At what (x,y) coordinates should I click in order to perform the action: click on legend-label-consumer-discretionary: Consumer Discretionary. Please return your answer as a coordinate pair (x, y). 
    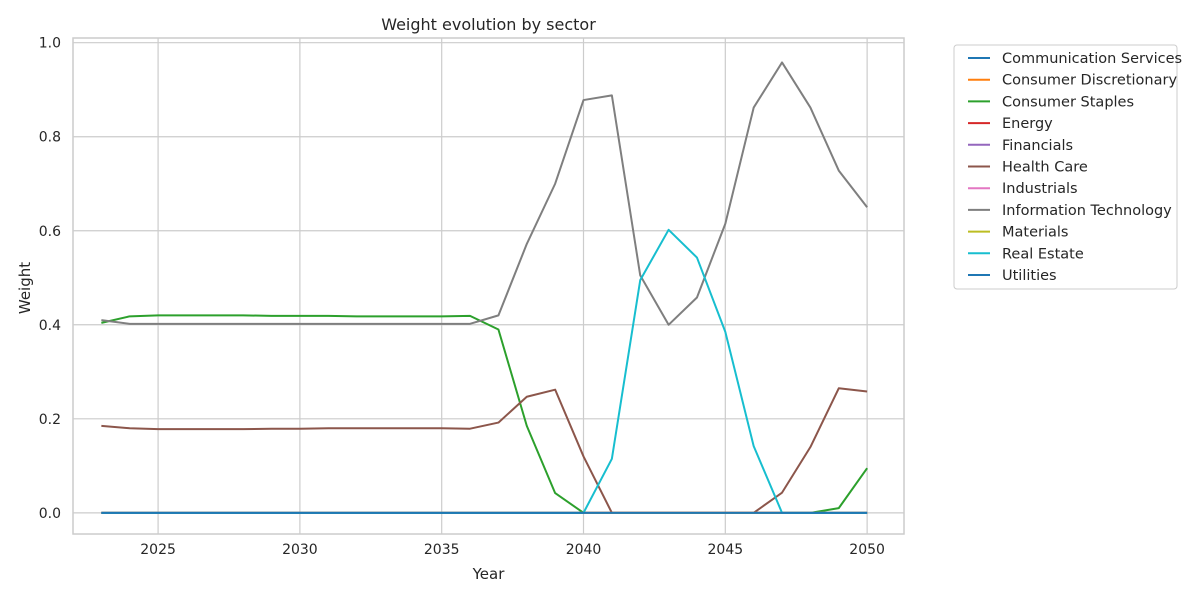
    Looking at the image, I should click on (1089, 81).